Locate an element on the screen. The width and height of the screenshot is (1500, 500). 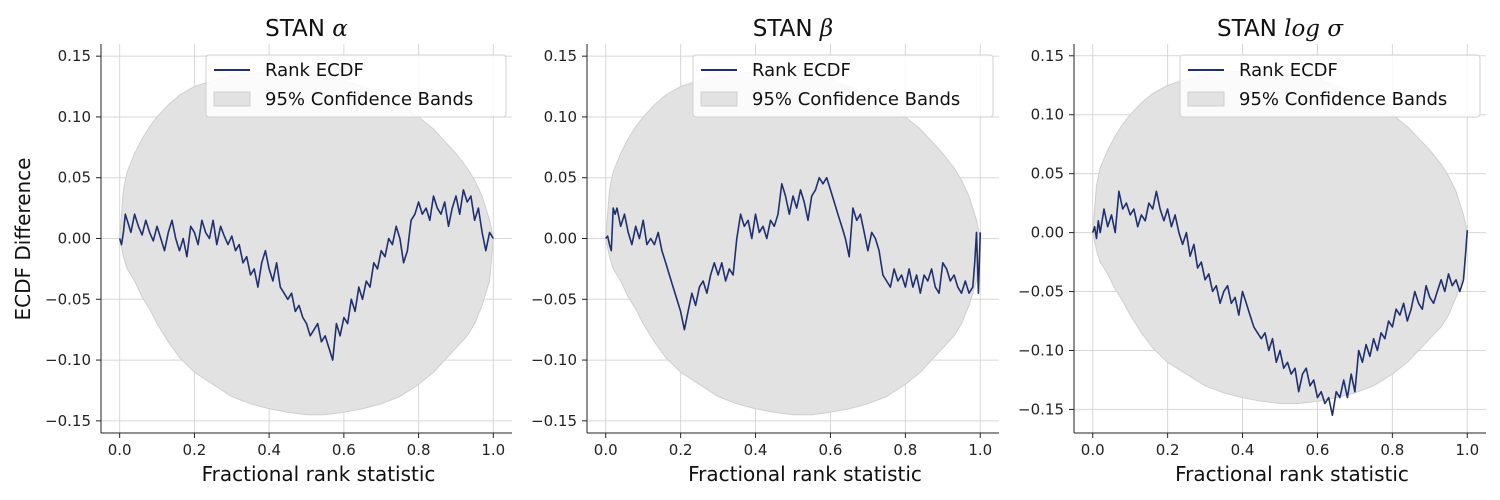
chart-2-legend is located at coordinates (1330, 86).